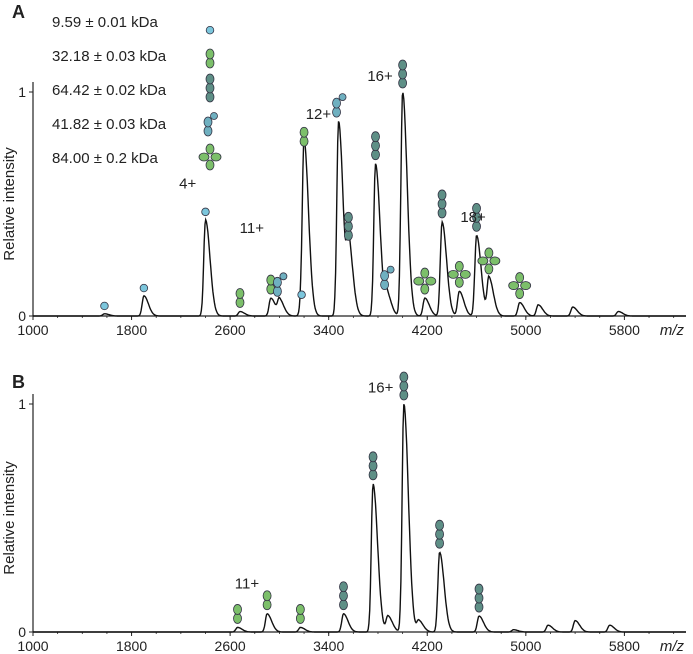 Image resolution: width=693 pixels, height=654 pixels. Describe the element at coordinates (187, 183) in the screenshot. I see `charge-state-label: 4+` at that location.